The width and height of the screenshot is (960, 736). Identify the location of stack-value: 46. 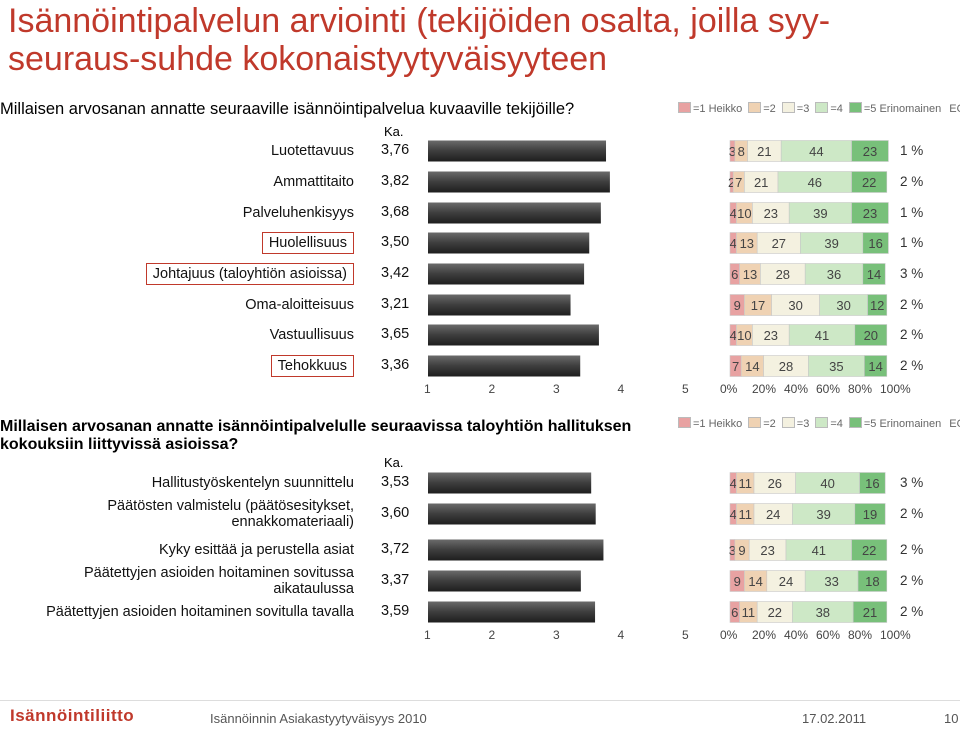
(815, 182).